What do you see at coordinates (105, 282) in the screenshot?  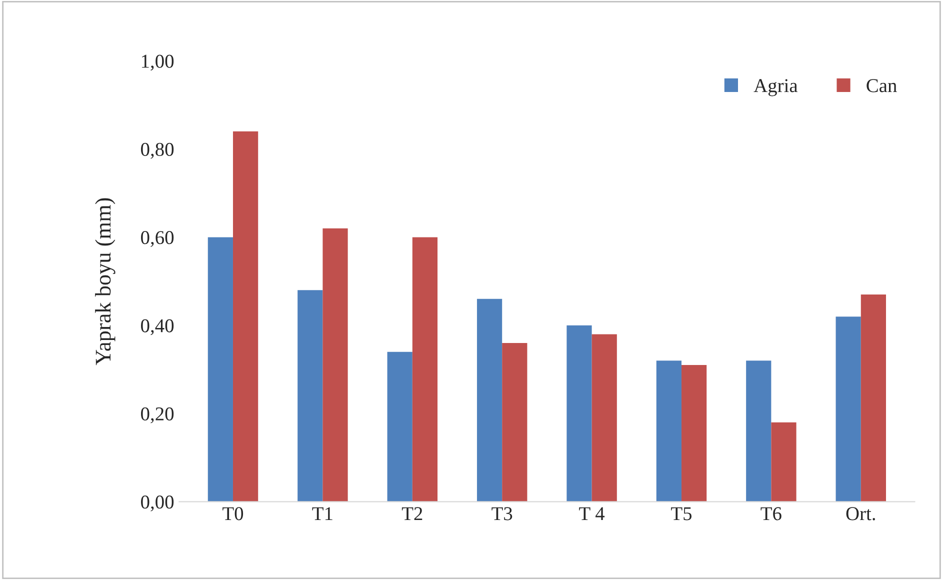 I see `y-axis-title: Yaprak boyu (mm)` at bounding box center [105, 282].